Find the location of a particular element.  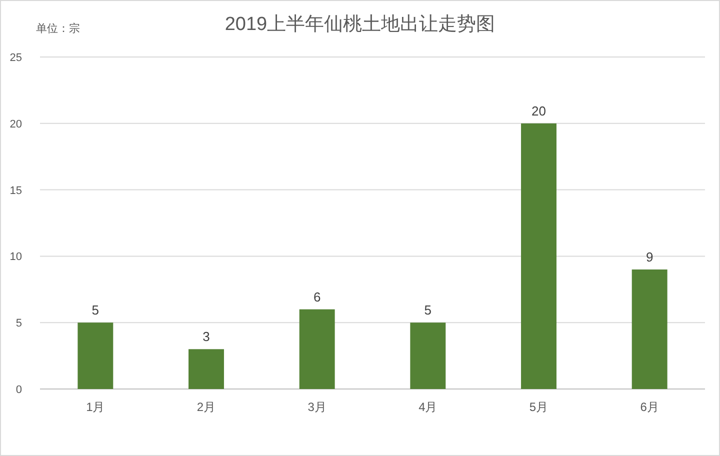

y-tick-label: 10 is located at coordinates (16, 257).